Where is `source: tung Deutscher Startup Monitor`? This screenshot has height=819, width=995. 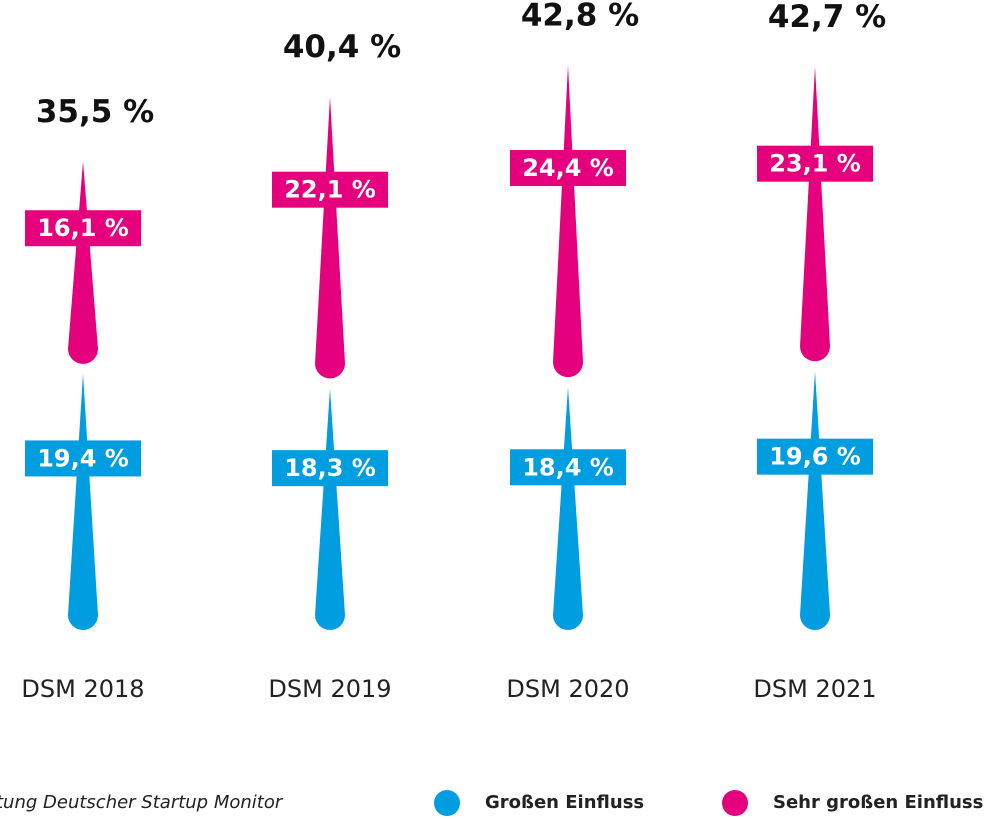
source: tung Deutscher Startup Monitor is located at coordinates (142, 802).